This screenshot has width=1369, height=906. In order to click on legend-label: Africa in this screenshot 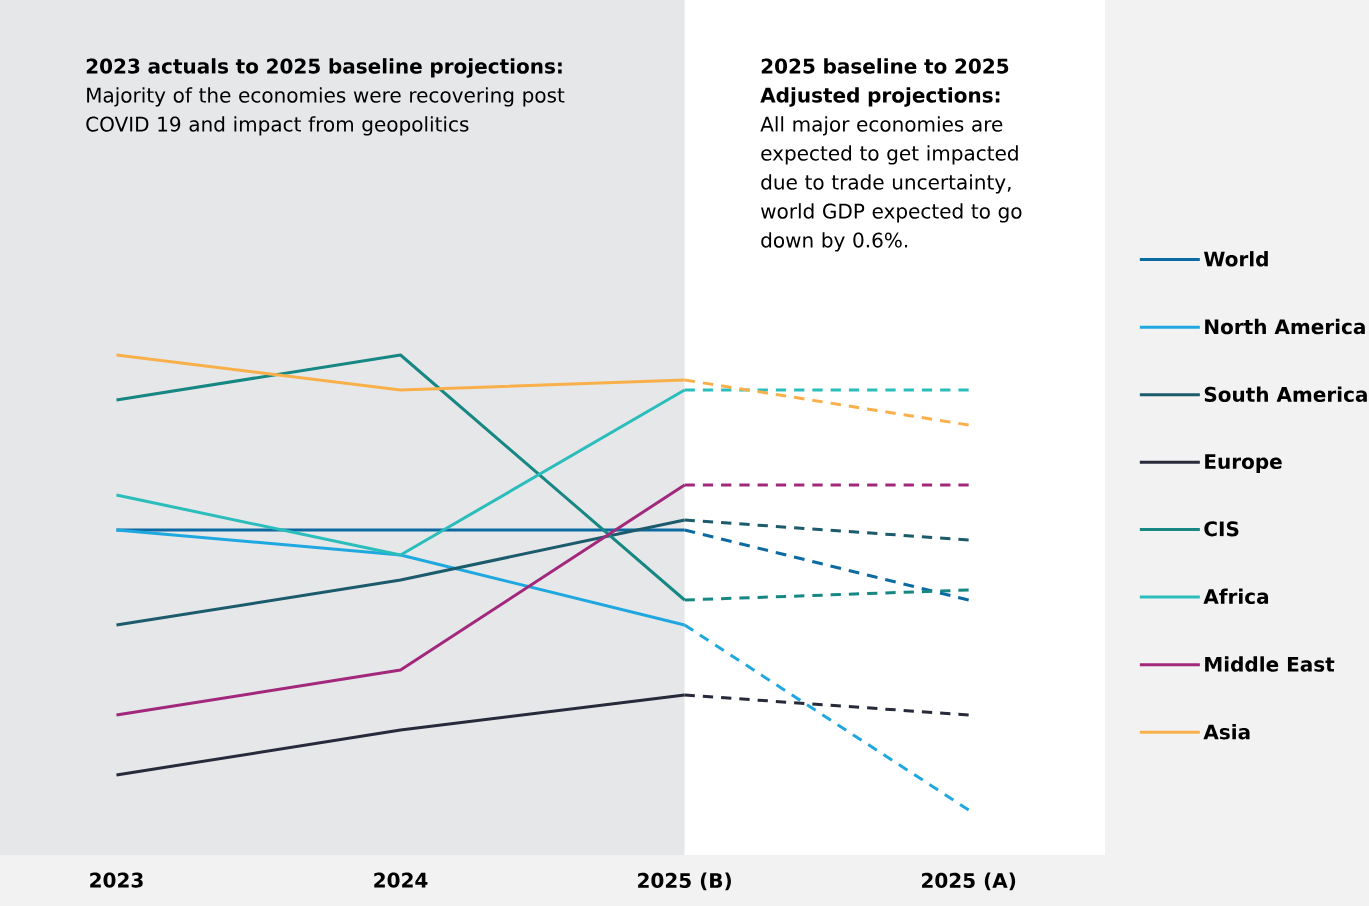, I will do `click(1236, 596)`.